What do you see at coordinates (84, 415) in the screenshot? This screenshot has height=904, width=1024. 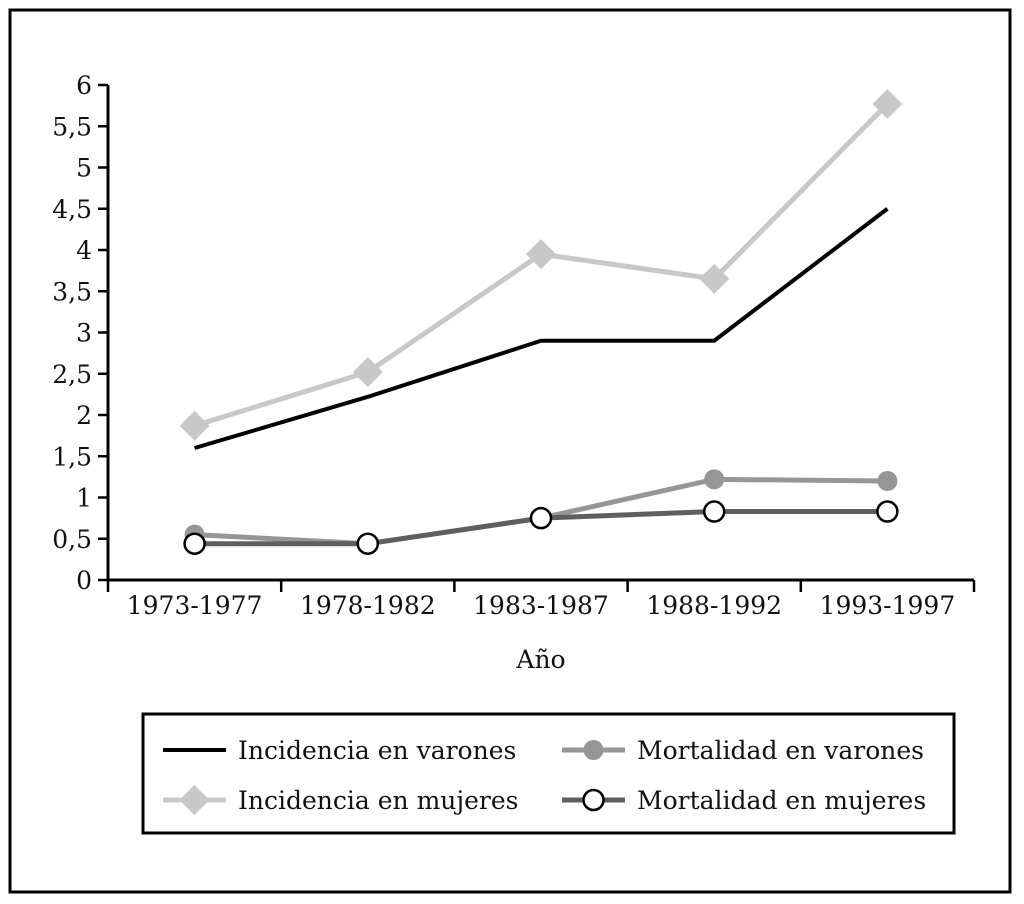 I see `y-tick-label: 2` at bounding box center [84, 415].